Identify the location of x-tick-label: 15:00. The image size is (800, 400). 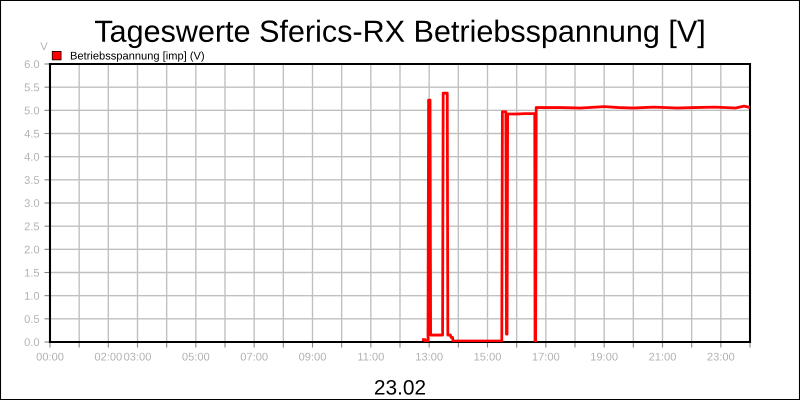
(487, 356).